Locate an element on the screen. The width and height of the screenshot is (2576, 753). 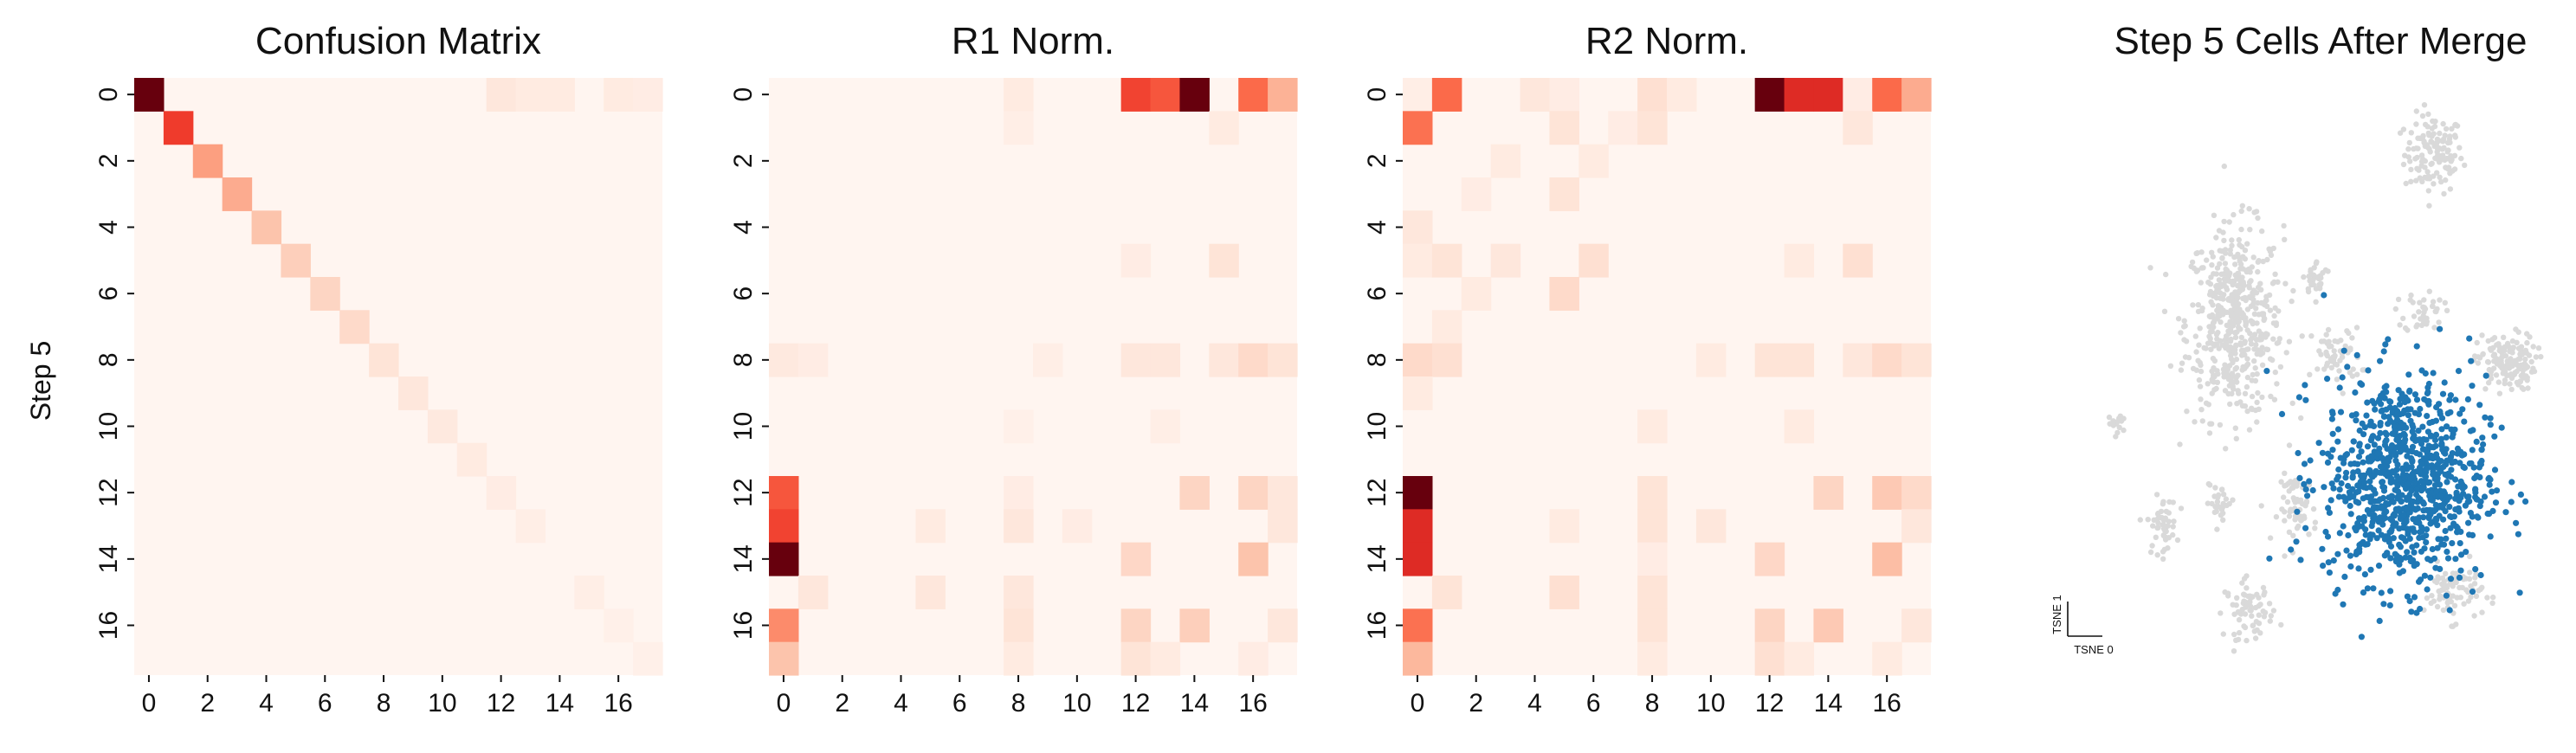
y-tick-label: 12 is located at coordinates (108, 492).